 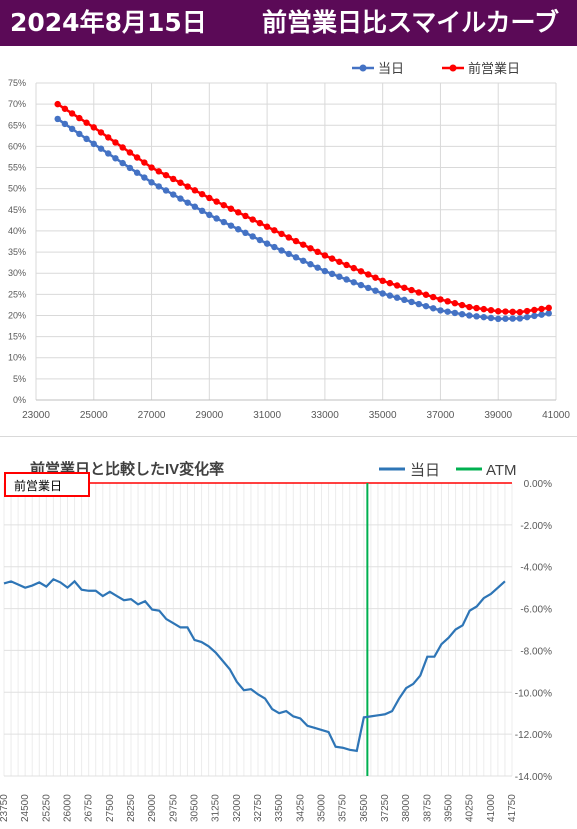 I want to click on x-tick-label: 37000, so click(x=441, y=415).